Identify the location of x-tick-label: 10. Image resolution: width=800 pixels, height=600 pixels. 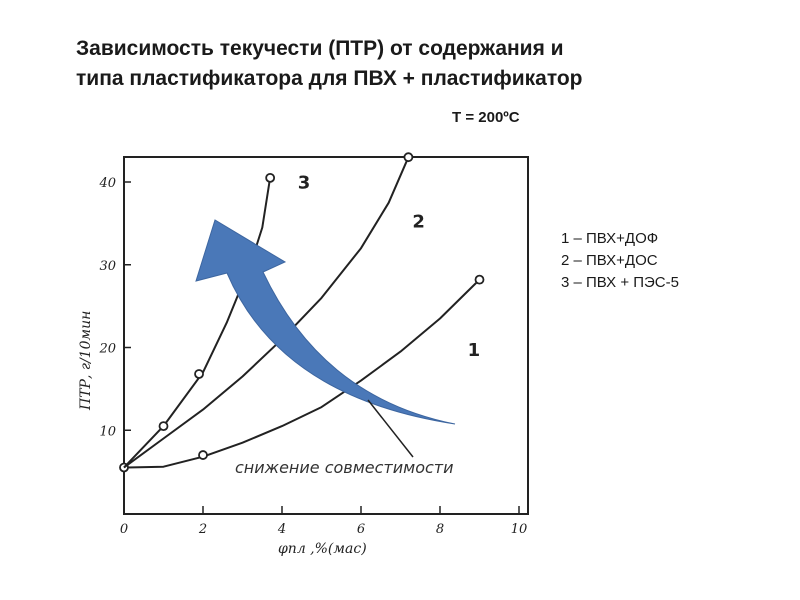
(519, 529).